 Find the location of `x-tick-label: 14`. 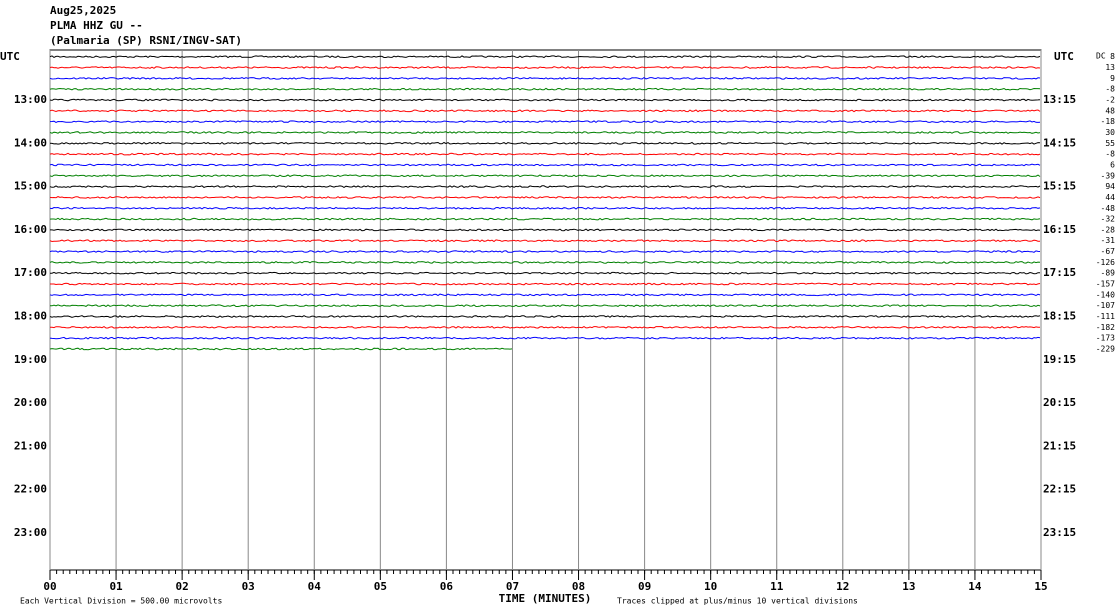

x-tick-label: 14 is located at coordinates (975, 586).